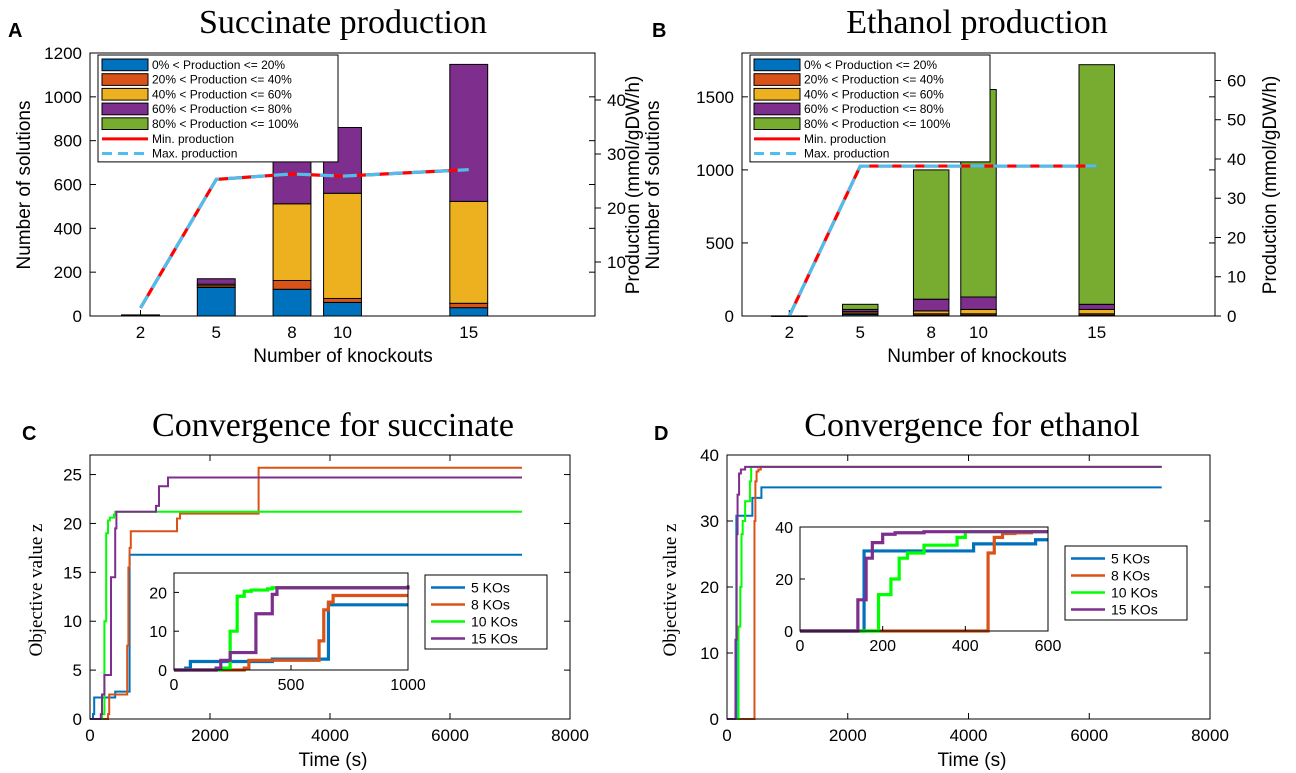 This screenshot has width=1296, height=773. I want to click on d-inset-ytick-label: 0, so click(788, 632).